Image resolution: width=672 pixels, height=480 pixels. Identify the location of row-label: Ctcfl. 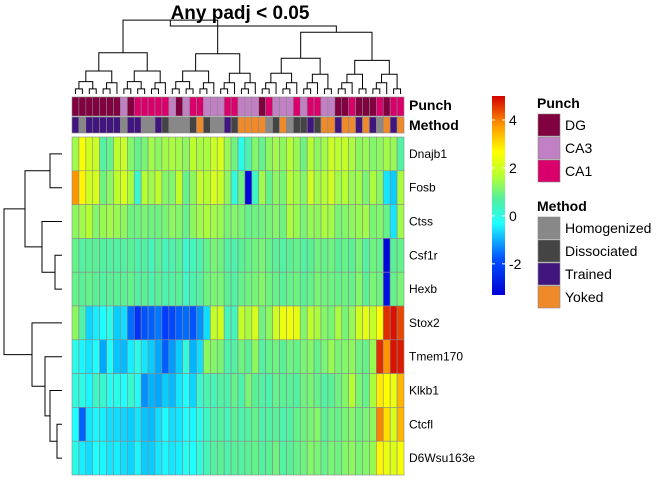
(421, 424).